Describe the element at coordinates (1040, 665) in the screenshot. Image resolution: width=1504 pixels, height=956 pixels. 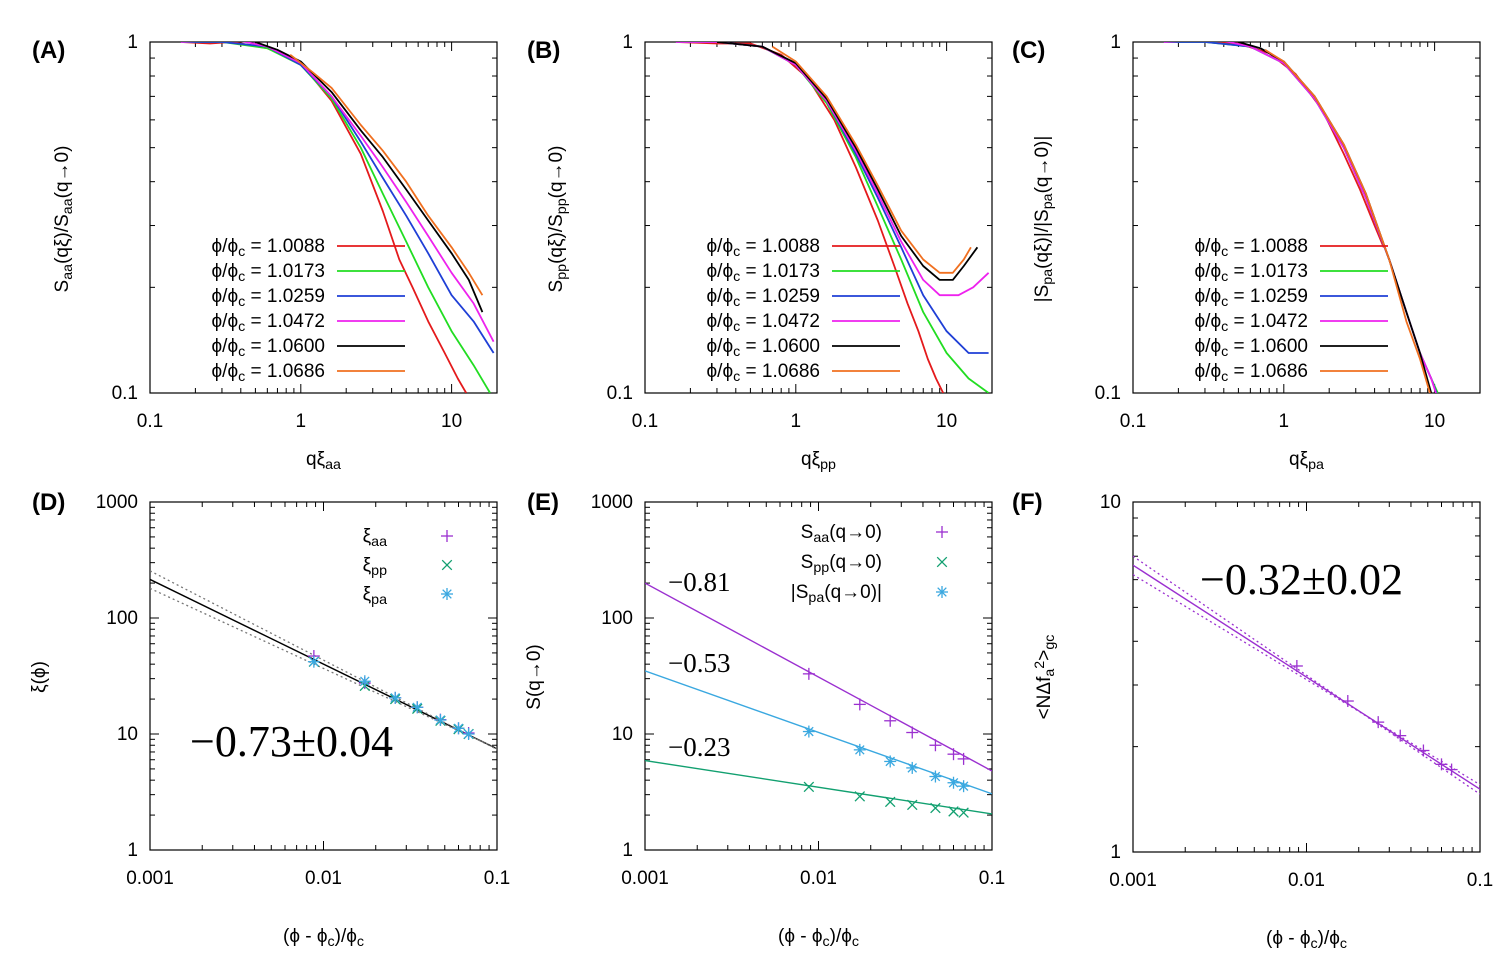
I see `y-axis-label-part: 2` at that location.